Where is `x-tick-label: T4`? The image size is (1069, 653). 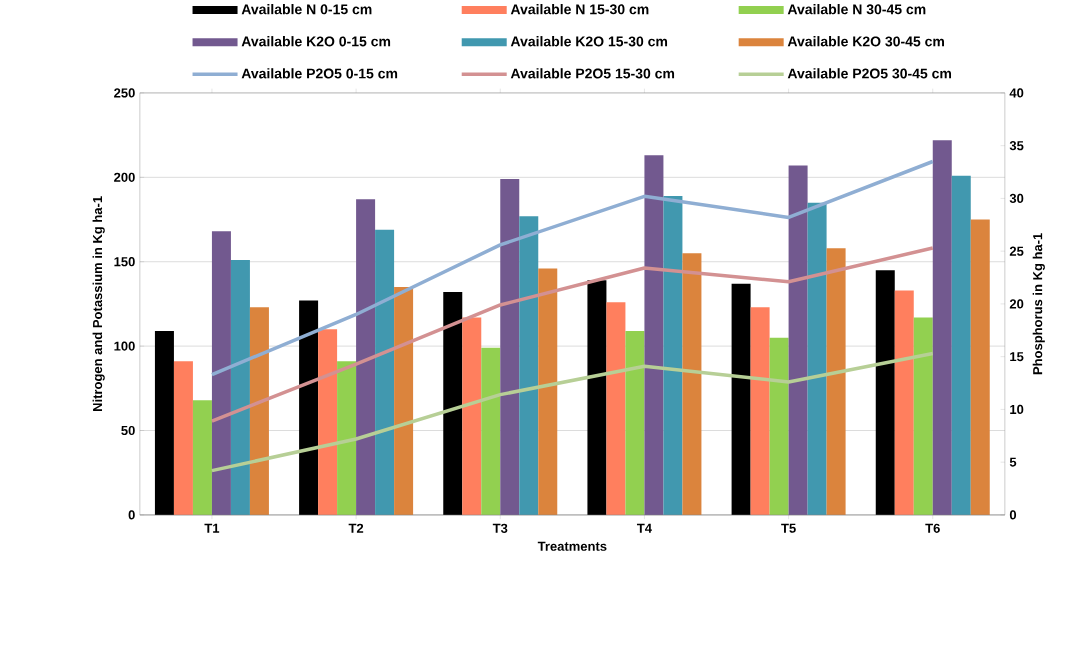
x-tick-label: T4 is located at coordinates (644, 528).